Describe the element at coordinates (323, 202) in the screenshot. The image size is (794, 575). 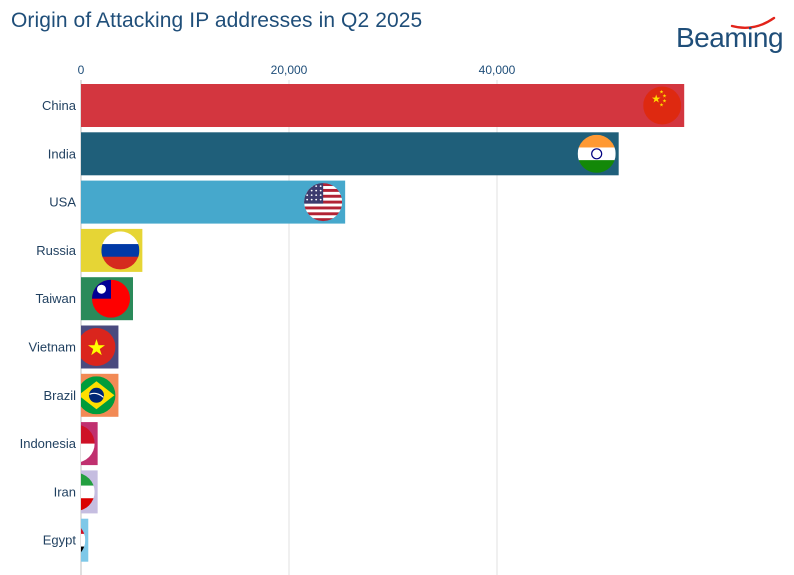
I see `usa-flag-icon` at that location.